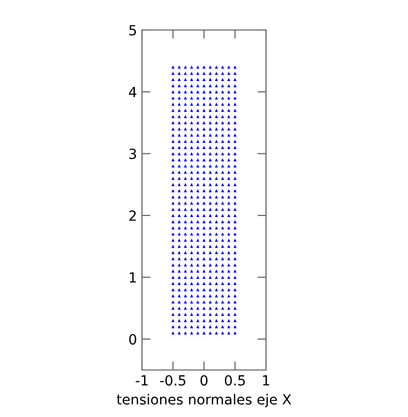 The height and width of the screenshot is (417, 408). What do you see at coordinates (132, 30) in the screenshot?
I see `y-tick-label: 5` at bounding box center [132, 30].